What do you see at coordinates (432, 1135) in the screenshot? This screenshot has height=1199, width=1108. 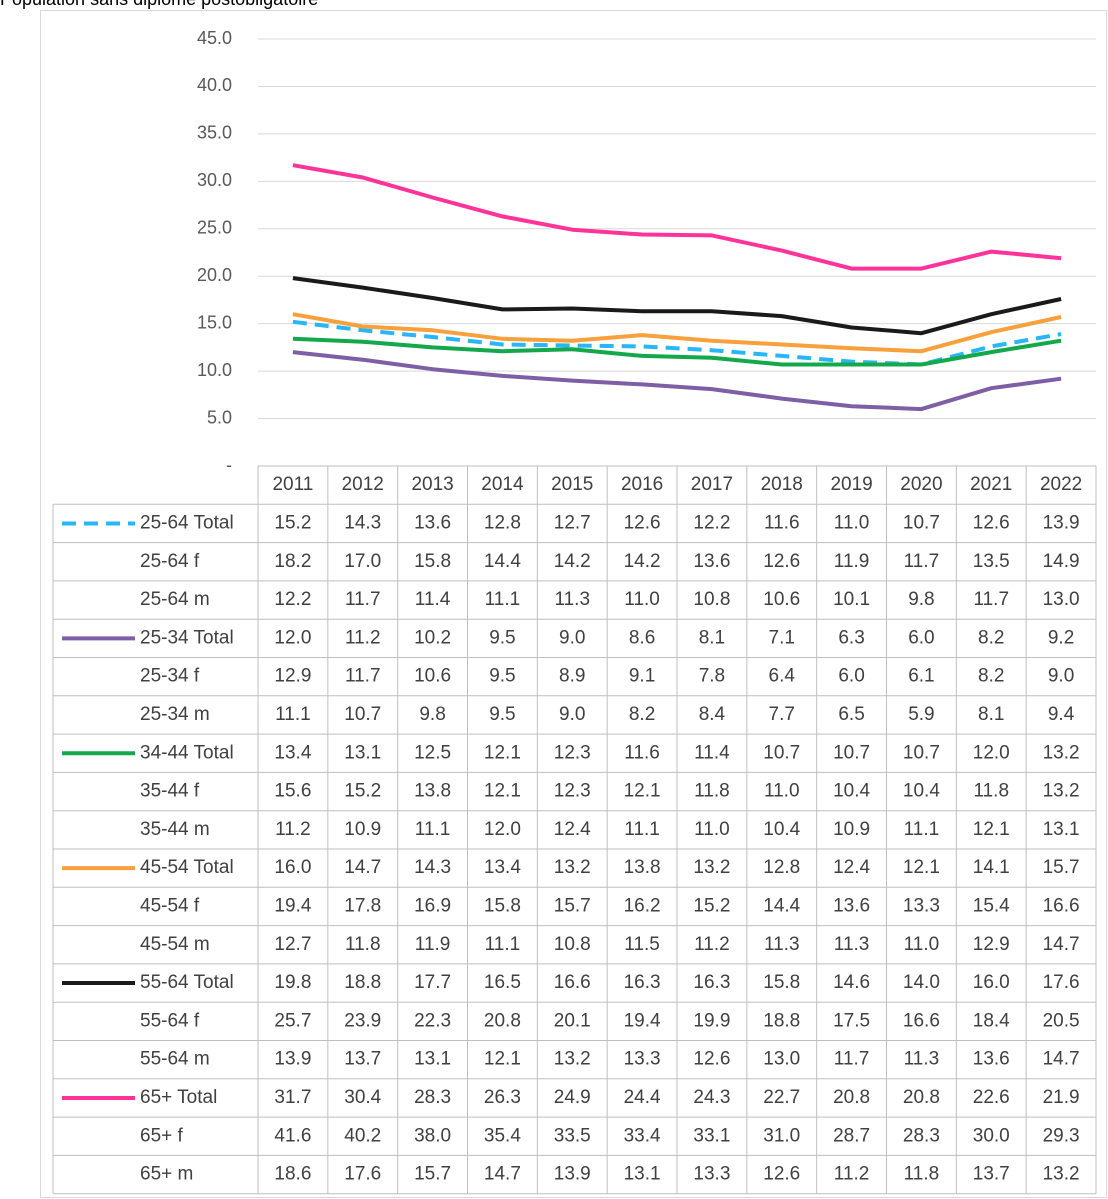 I see `table-cell: 38.0` at bounding box center [432, 1135].